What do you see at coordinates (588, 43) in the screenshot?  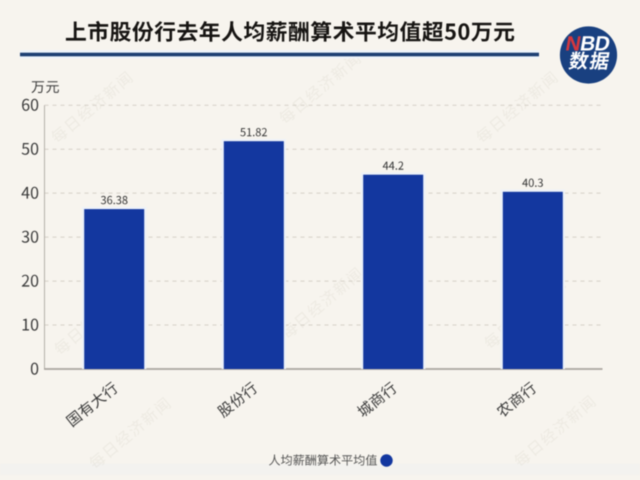 I see `svg-text: NBD` at bounding box center [588, 43].